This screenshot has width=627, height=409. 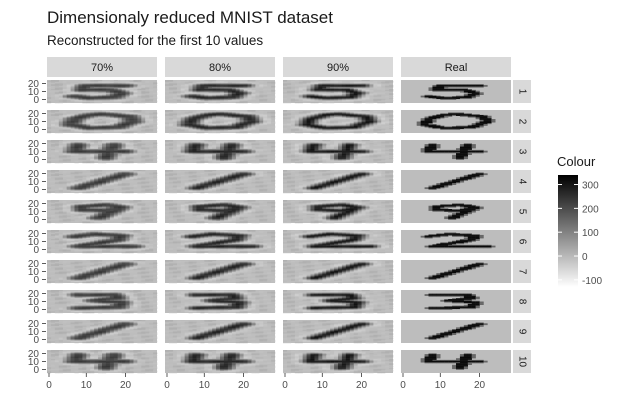 I want to click on facet-row-label-1: 2, so click(x=521, y=122).